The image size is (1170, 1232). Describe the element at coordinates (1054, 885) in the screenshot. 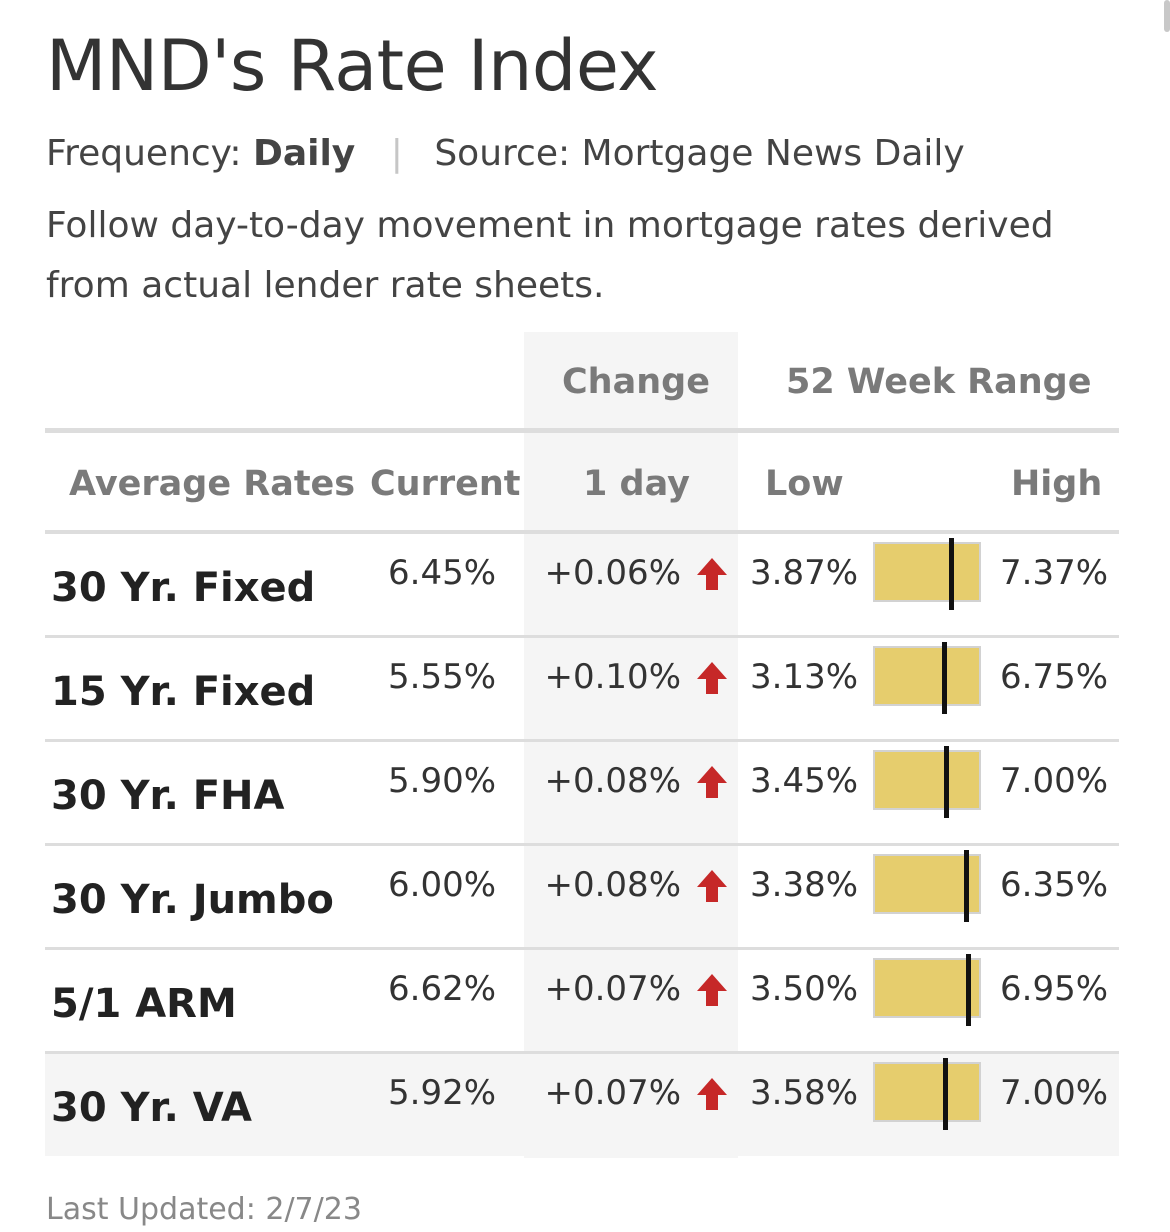

I see `high-rate: 6.35%` at that location.